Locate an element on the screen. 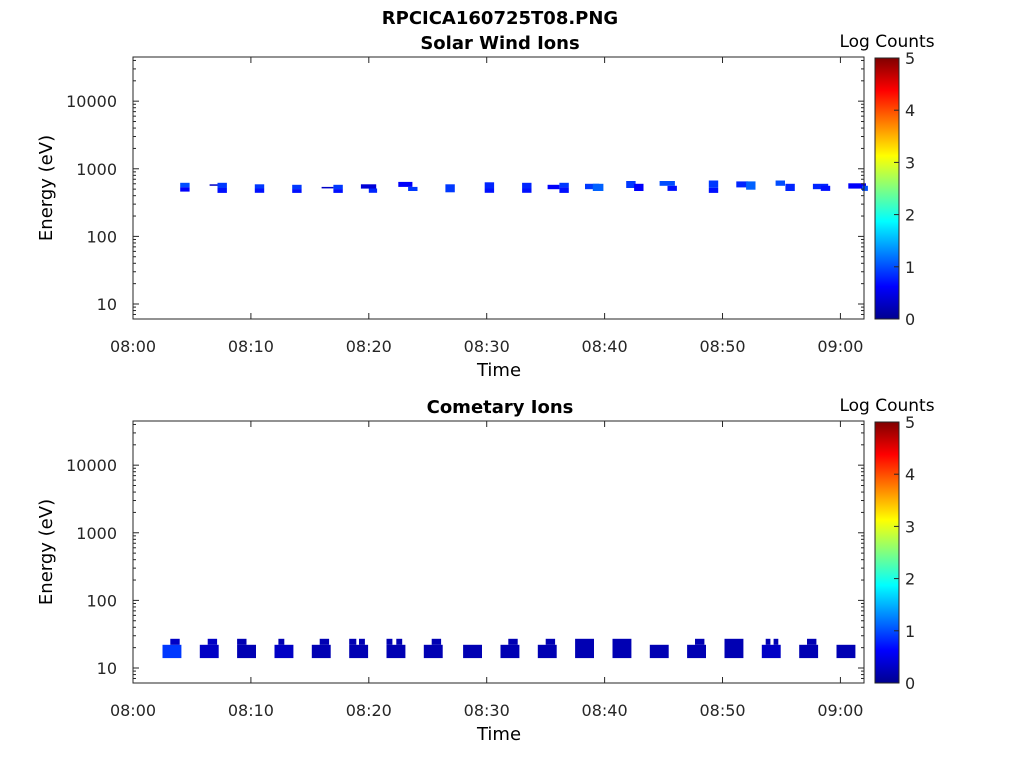 This screenshot has height=768, width=1024. colorbar-label: Log Counts is located at coordinates (886, 406).